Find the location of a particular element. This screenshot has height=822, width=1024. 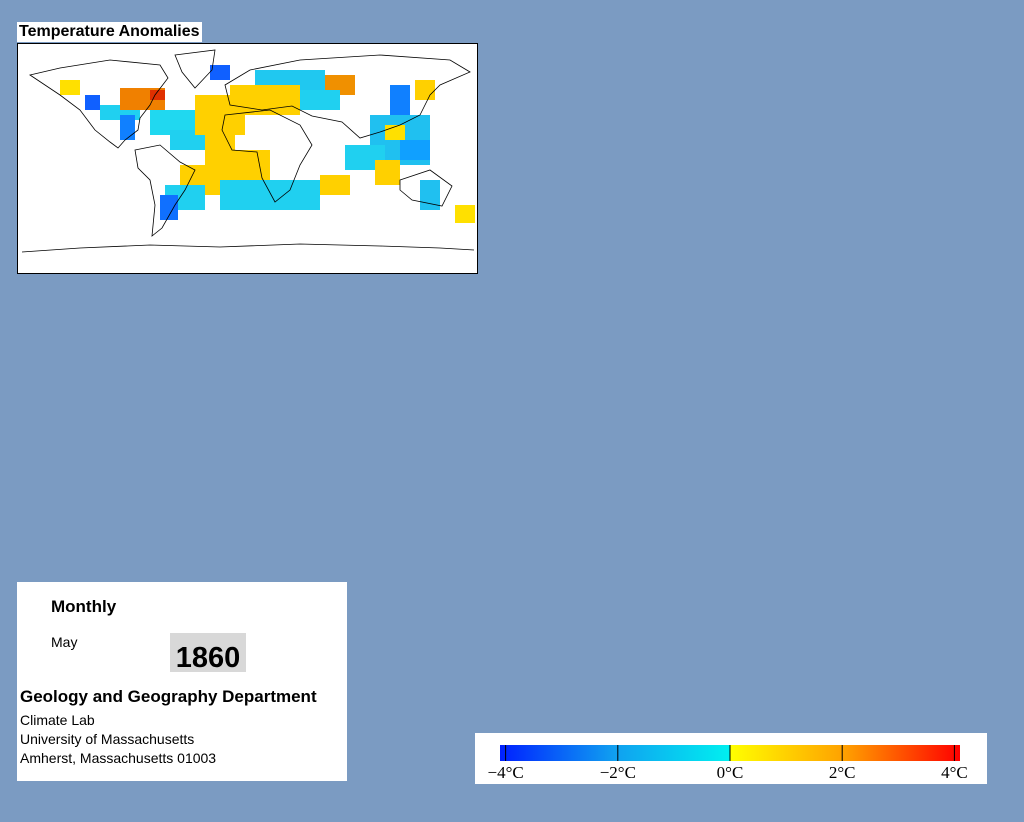

address-line: University of Massachusetts is located at coordinates (107, 739).